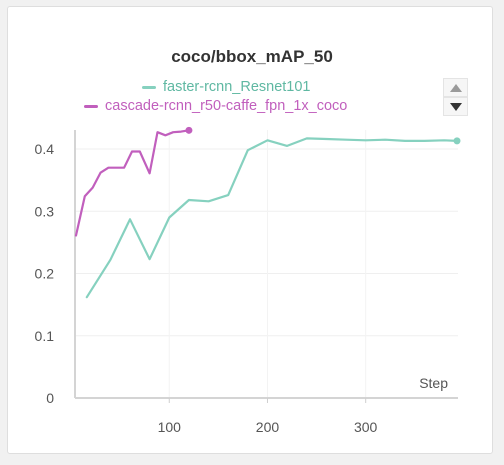  I want to click on legend-scroll-up-button, so click(455, 87).